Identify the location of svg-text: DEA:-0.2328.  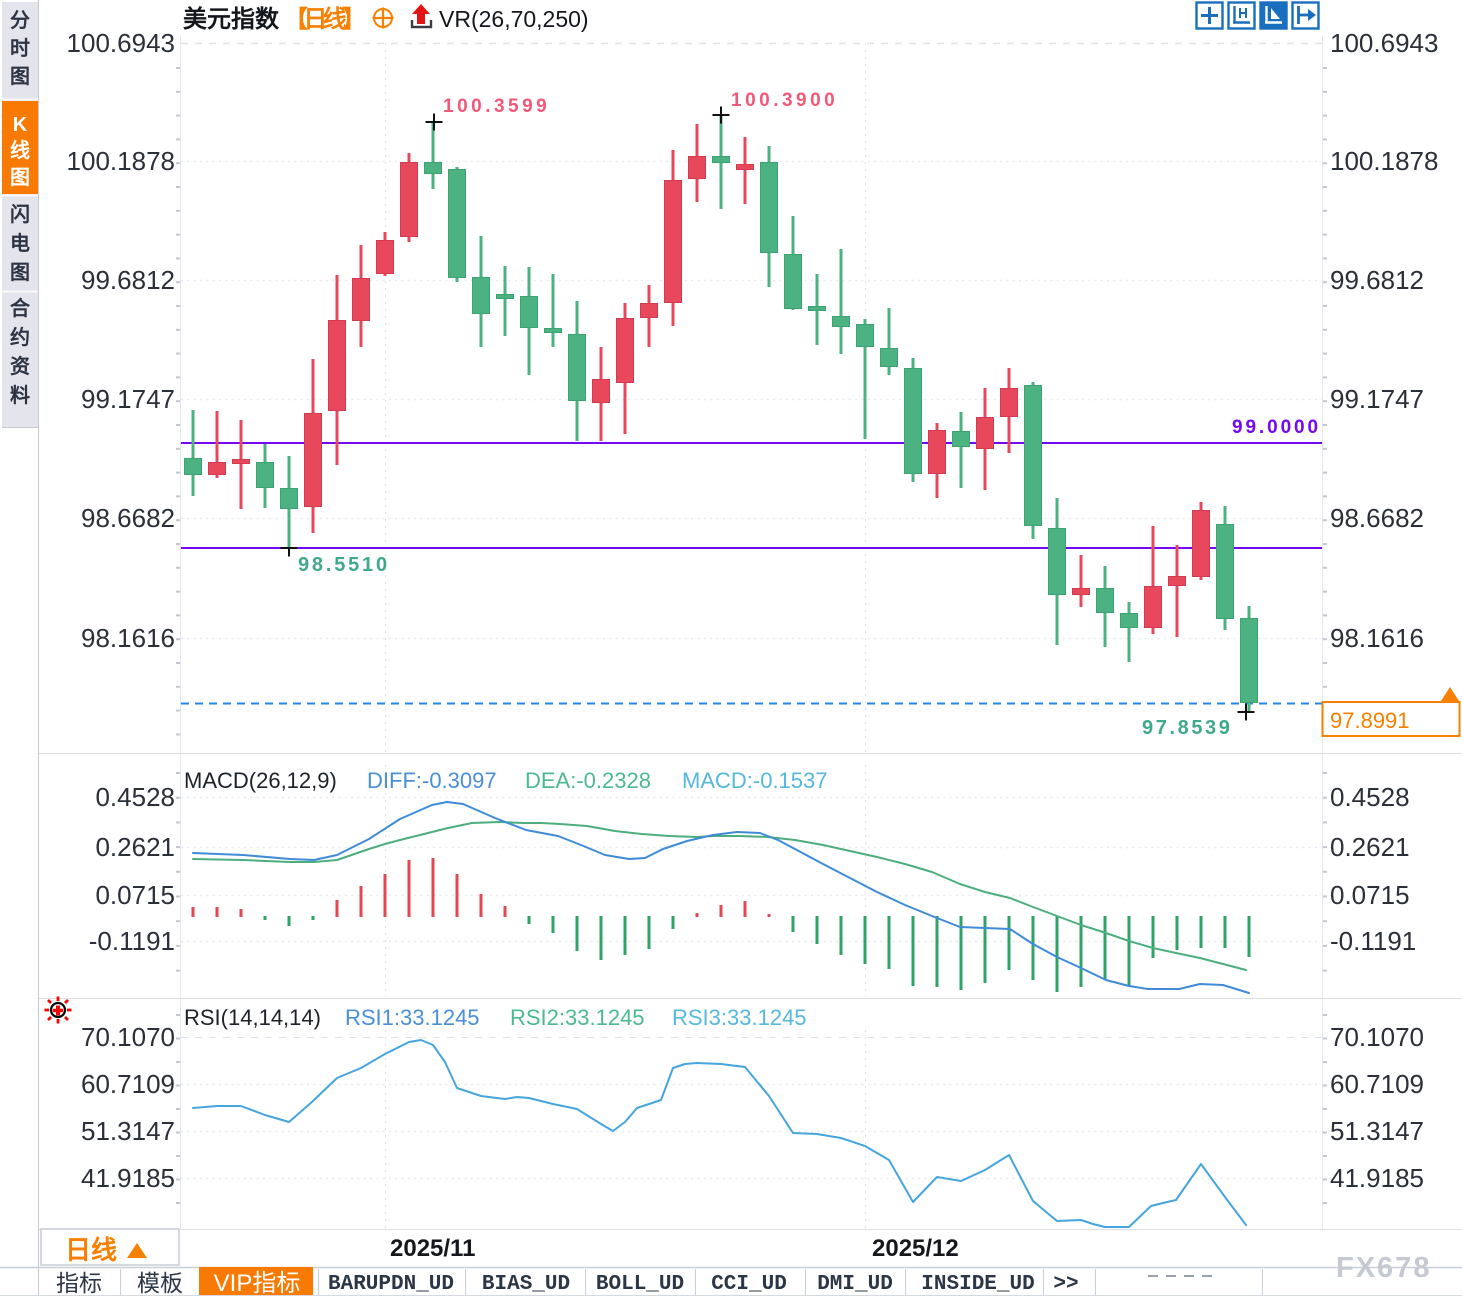
(588, 780).